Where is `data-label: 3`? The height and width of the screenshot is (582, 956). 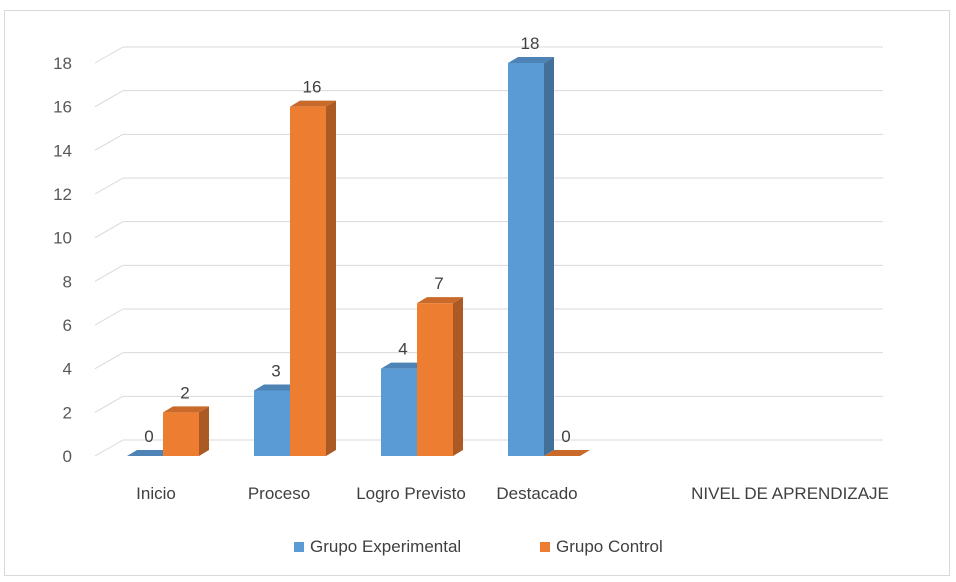 data-label: 3 is located at coordinates (275, 371).